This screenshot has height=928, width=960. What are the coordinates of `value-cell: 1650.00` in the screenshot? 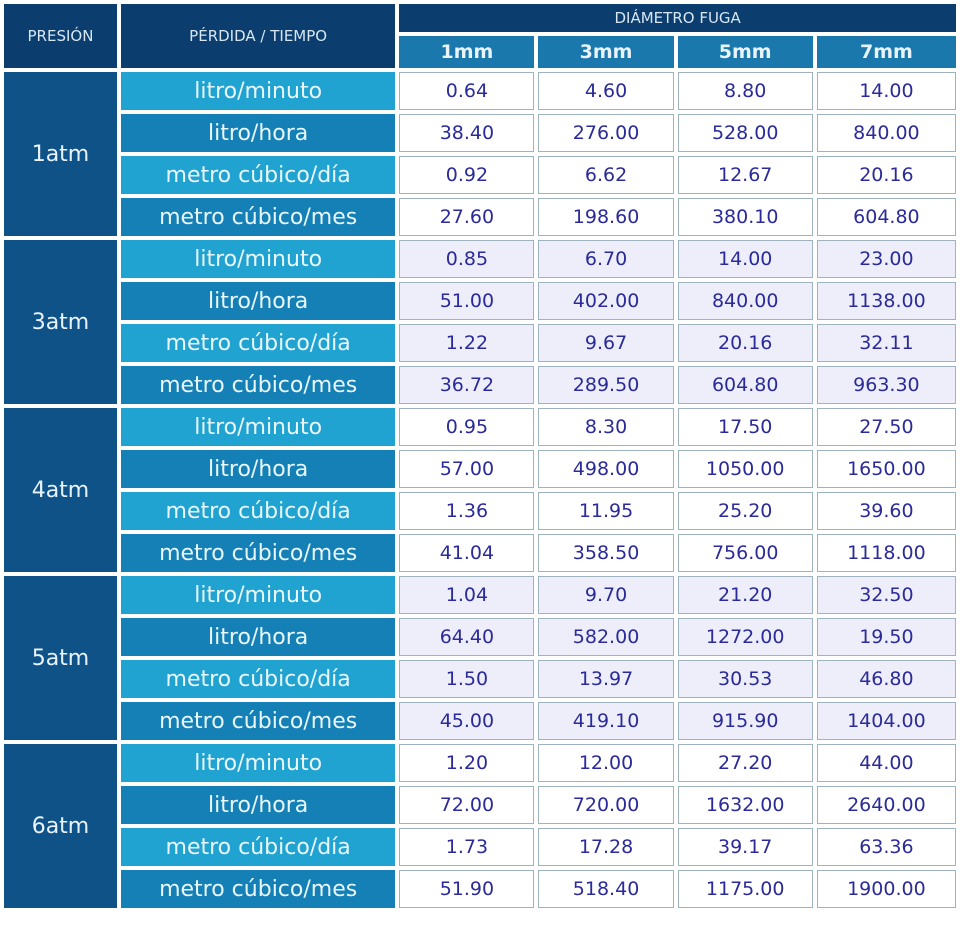 It's located at (886, 469).